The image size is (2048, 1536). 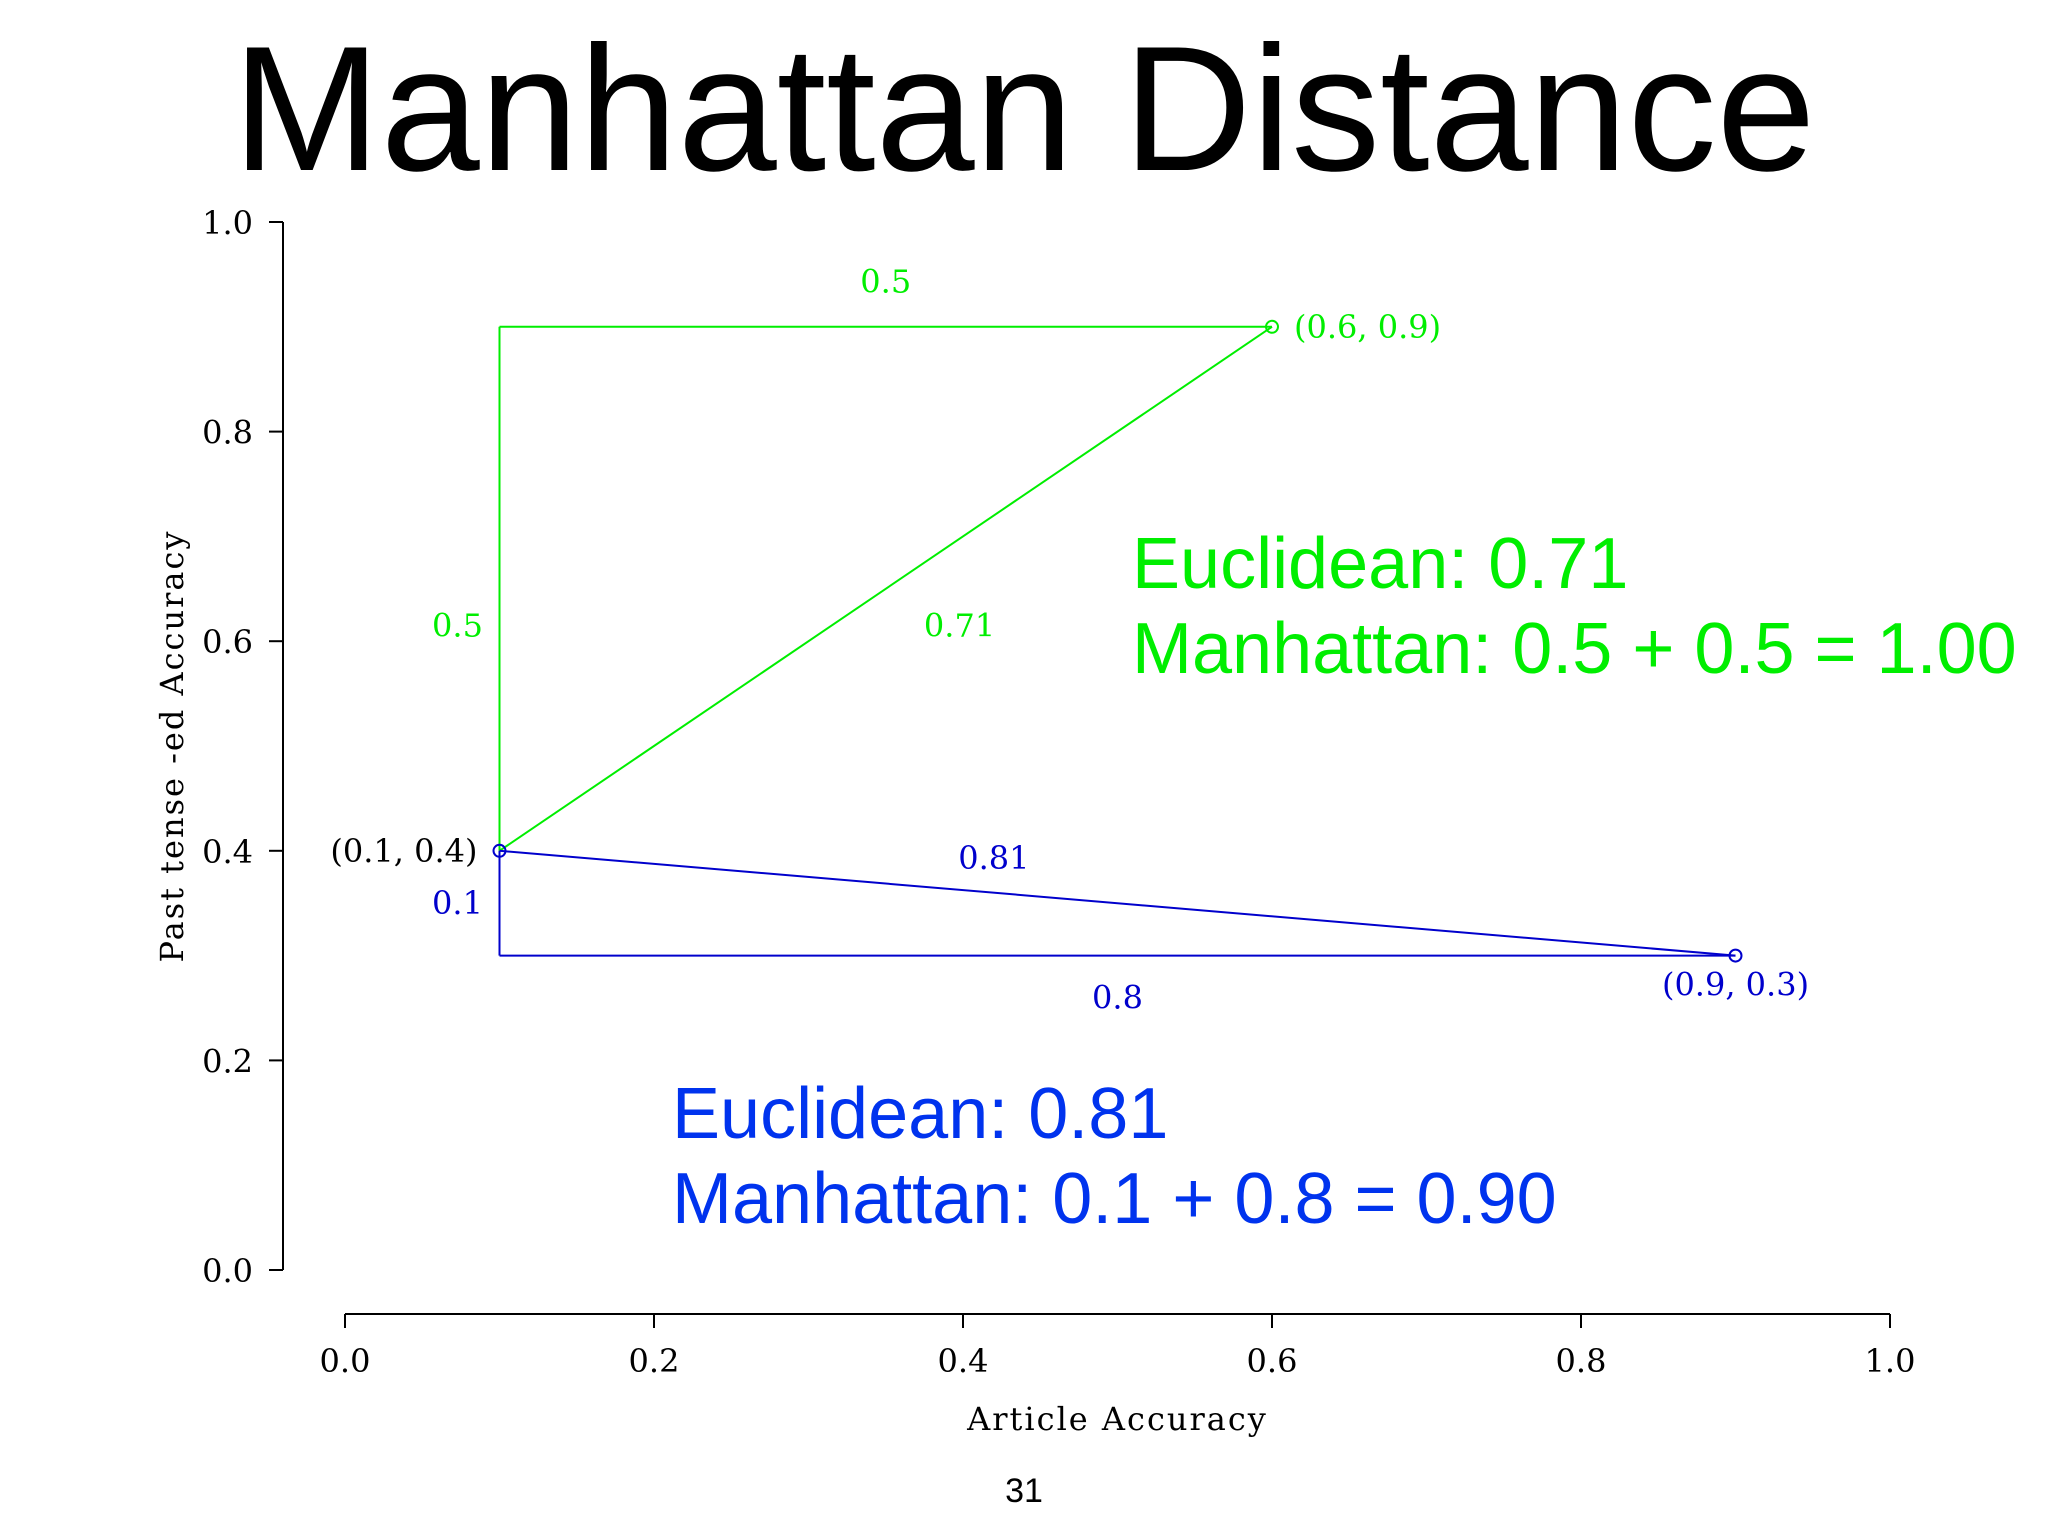 What do you see at coordinates (172, 746) in the screenshot?
I see `y-axis-title: Past tense -ed Accuracy` at bounding box center [172, 746].